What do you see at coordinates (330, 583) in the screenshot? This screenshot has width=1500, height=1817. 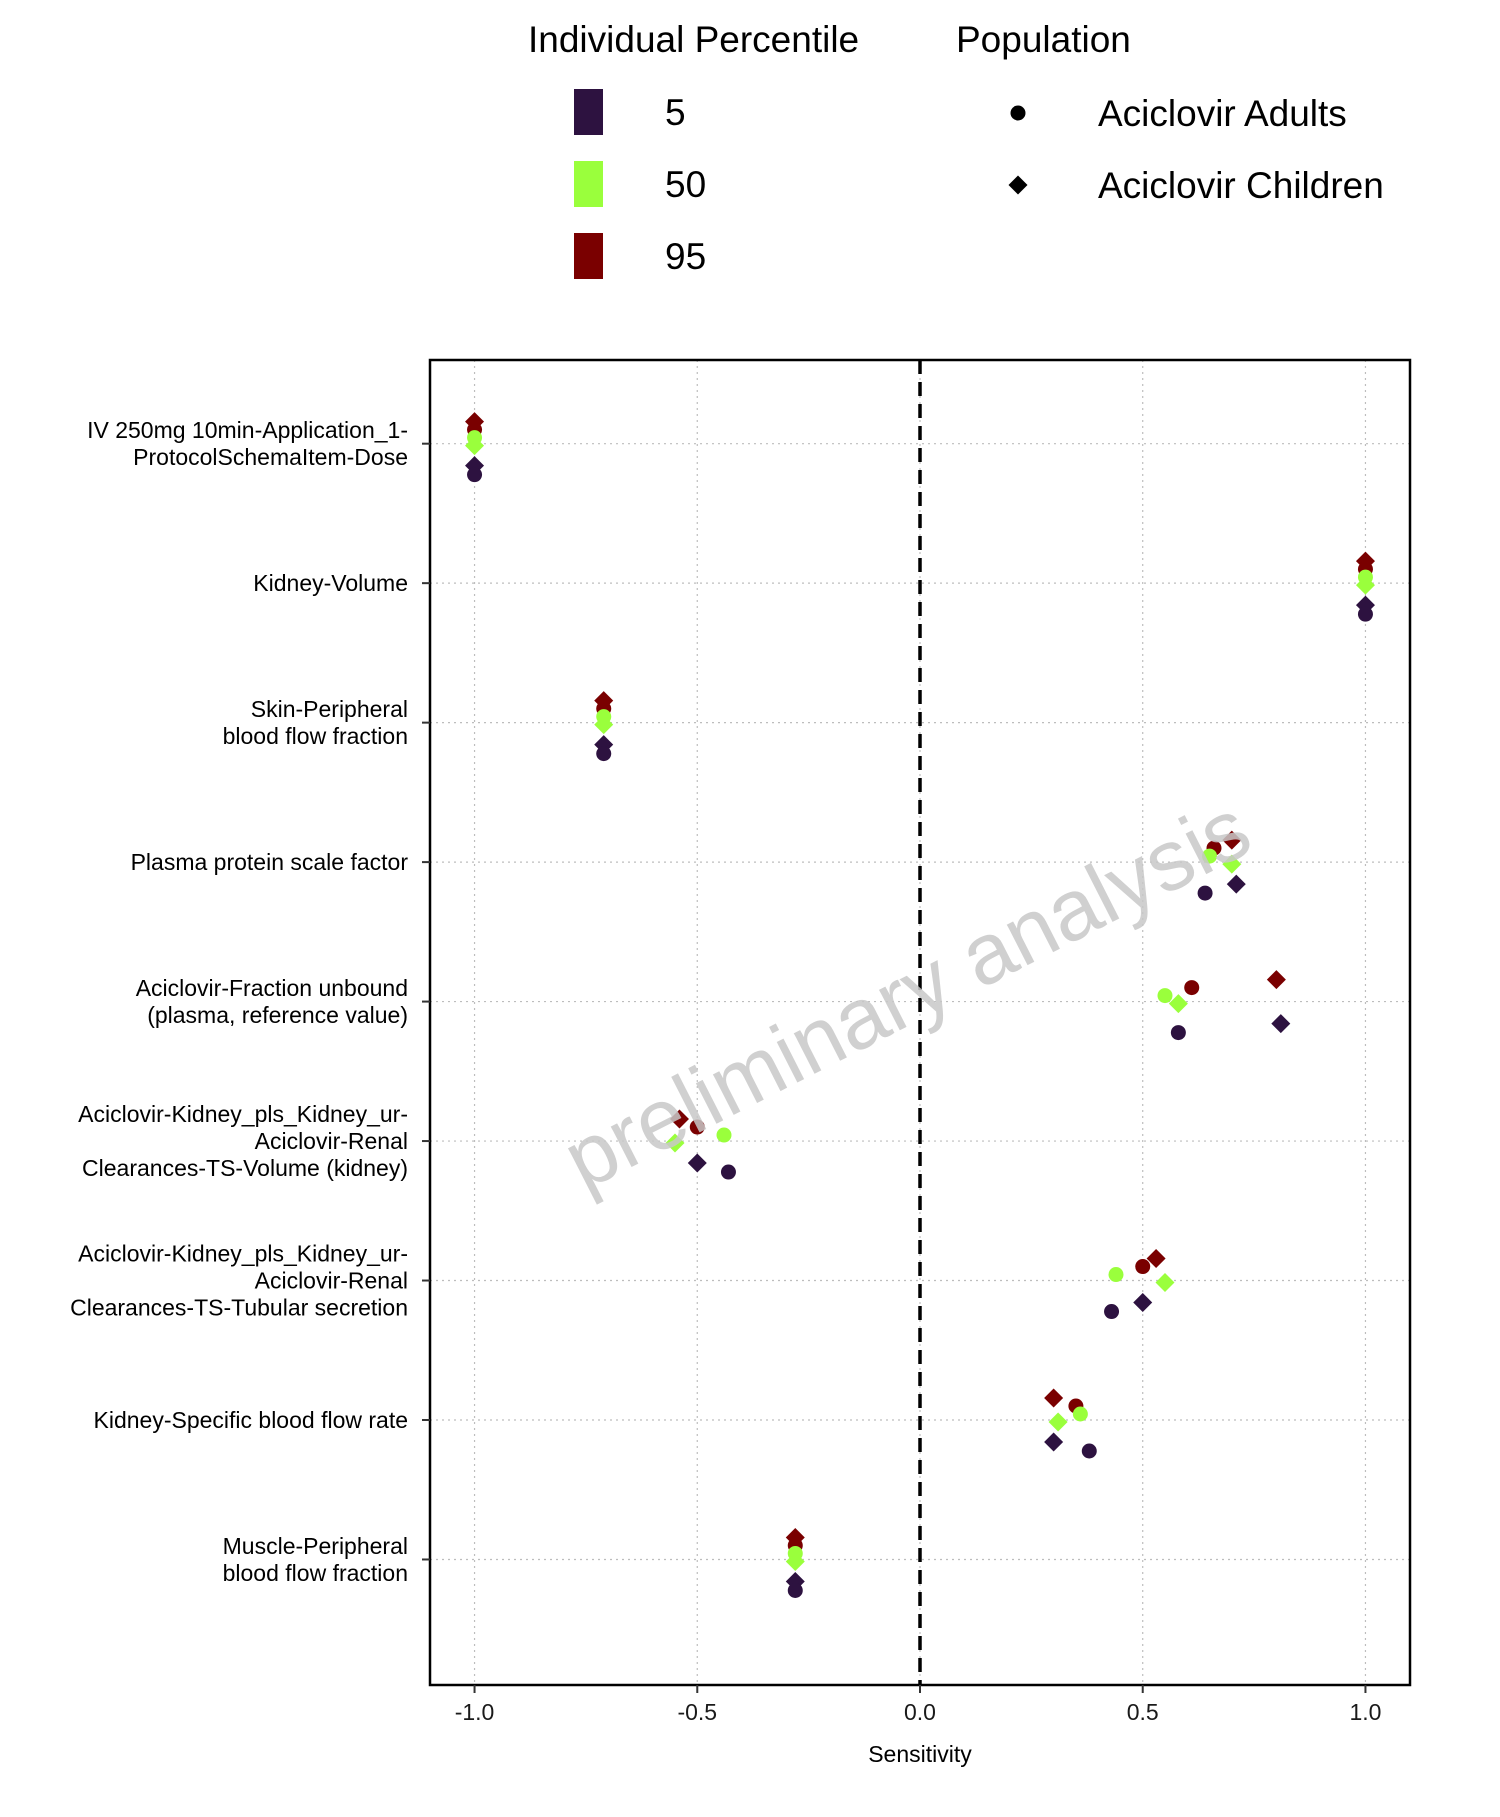 I see `y-tick-label: Kidney-Volume` at bounding box center [330, 583].